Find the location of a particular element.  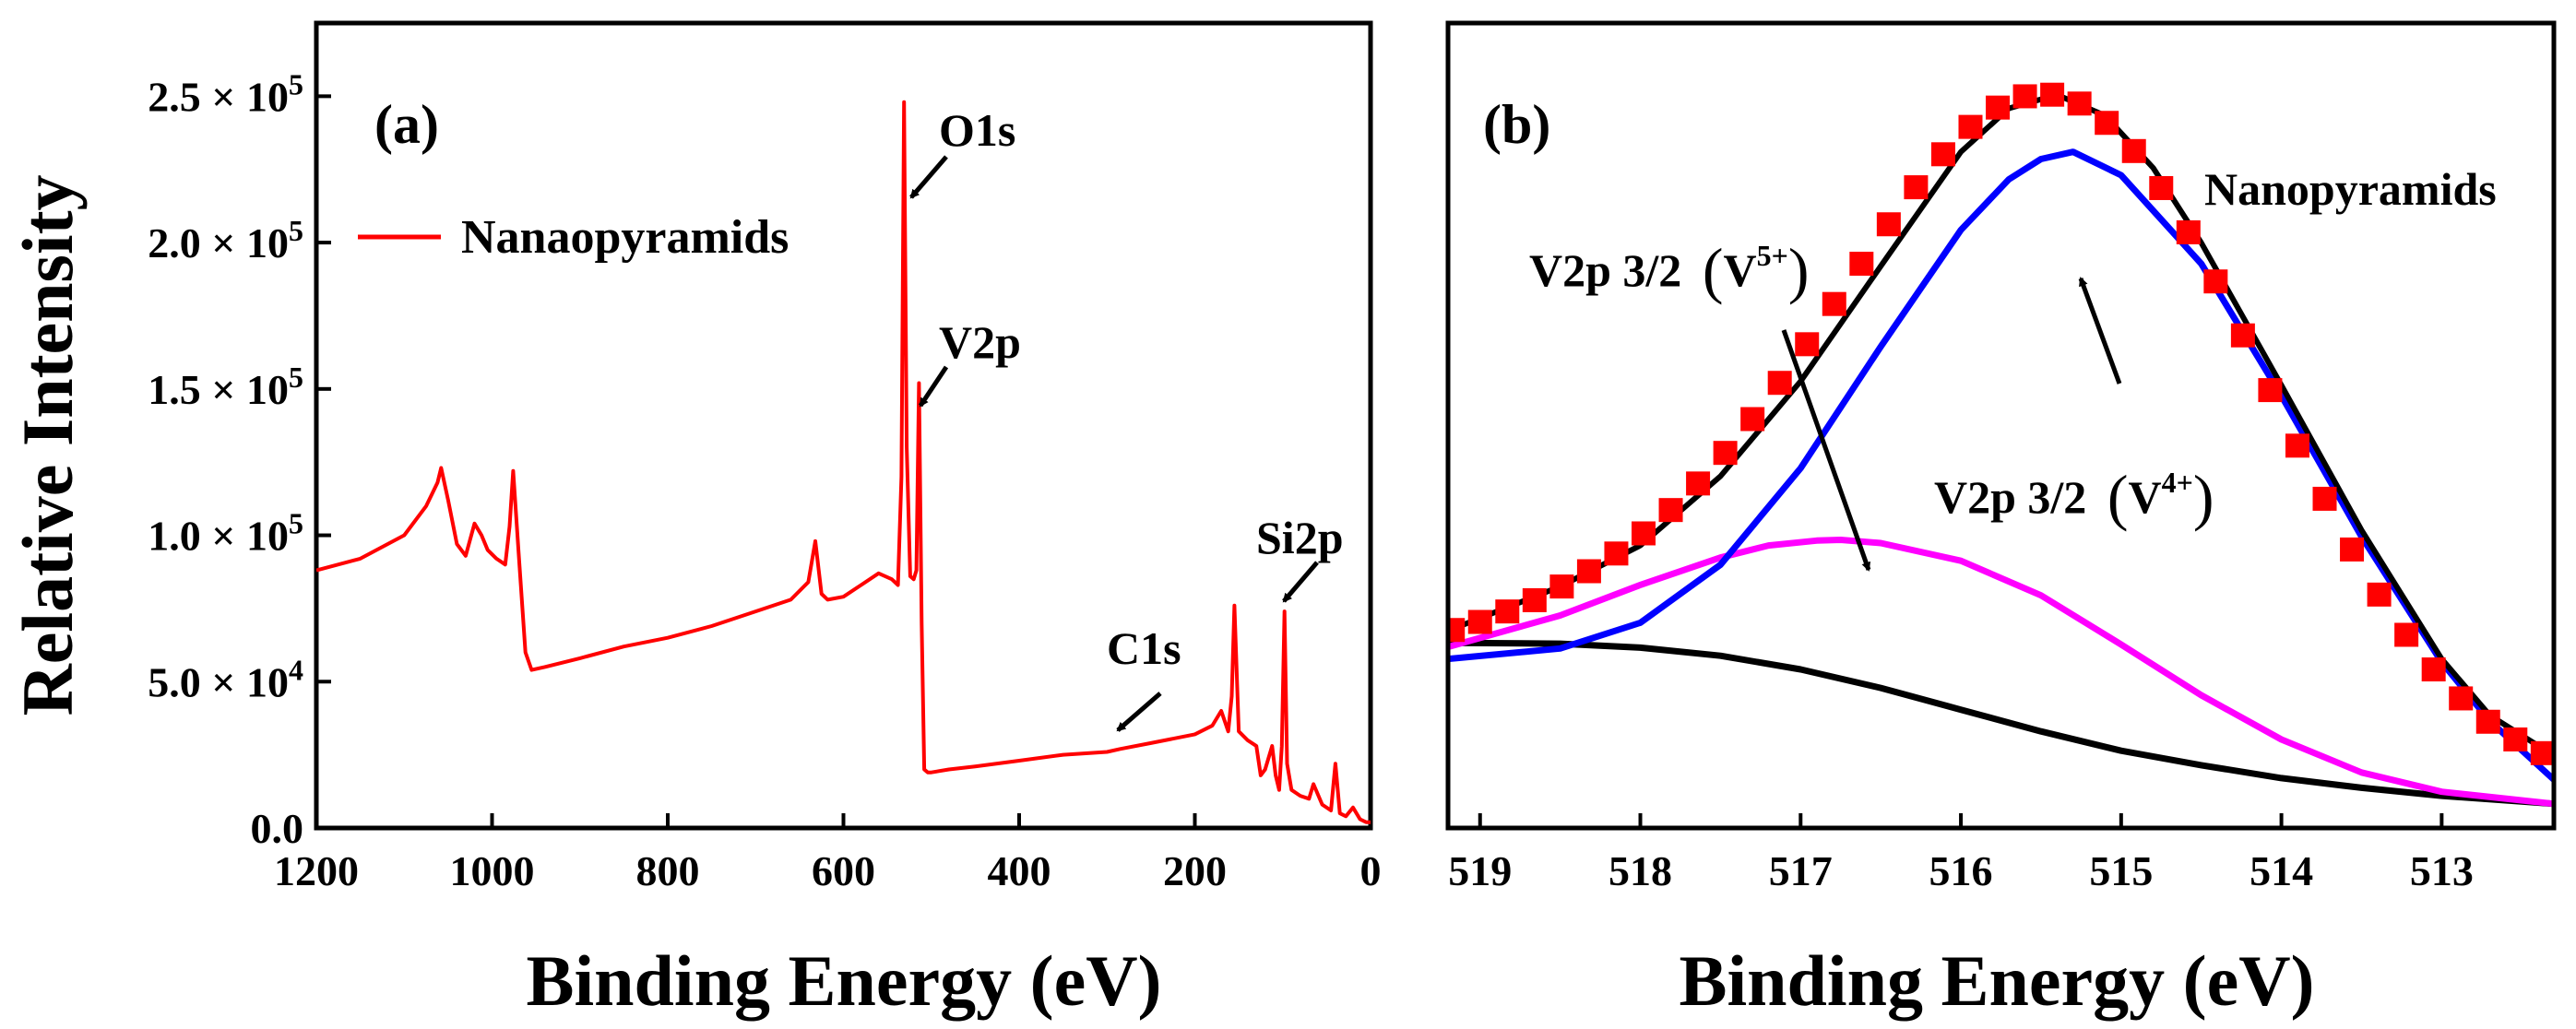

peak-annotations-a: O1s V2p C1s Si2p is located at coordinates (1126, 418).